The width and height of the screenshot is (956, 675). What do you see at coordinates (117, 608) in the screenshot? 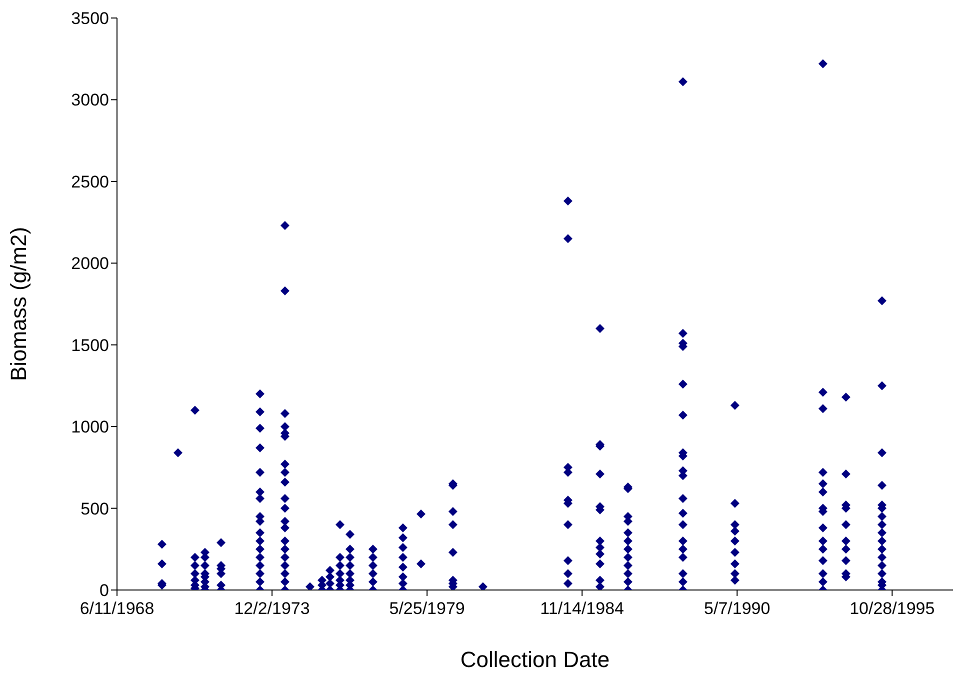
I see `x-tick-label: 6/11/1968` at bounding box center [117, 608].